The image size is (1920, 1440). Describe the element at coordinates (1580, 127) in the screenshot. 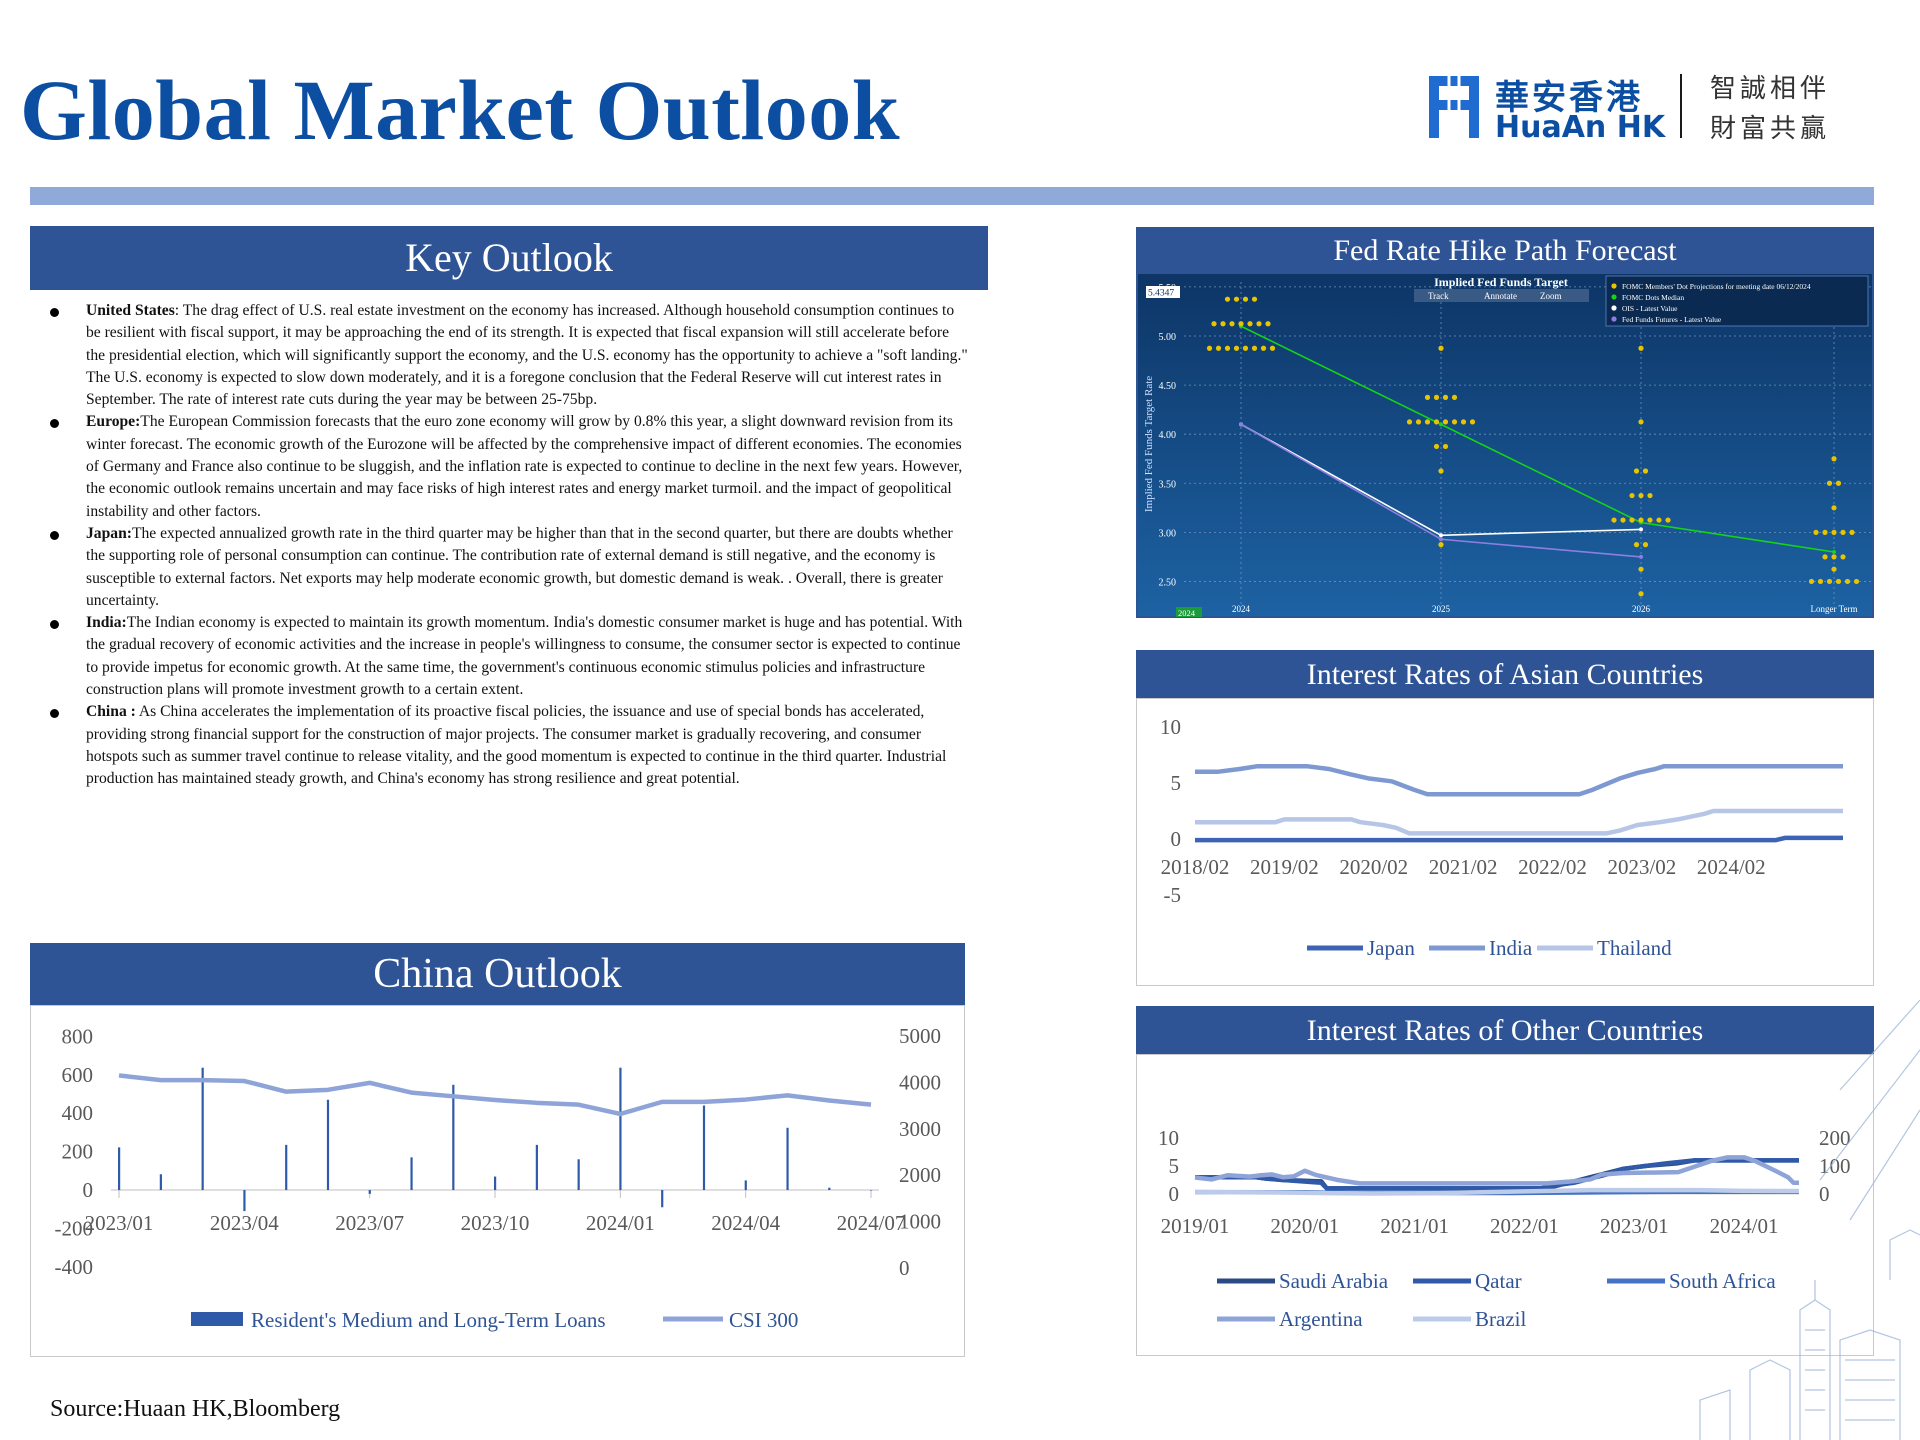

I see `logo-english-name: HuaAn HK` at that location.